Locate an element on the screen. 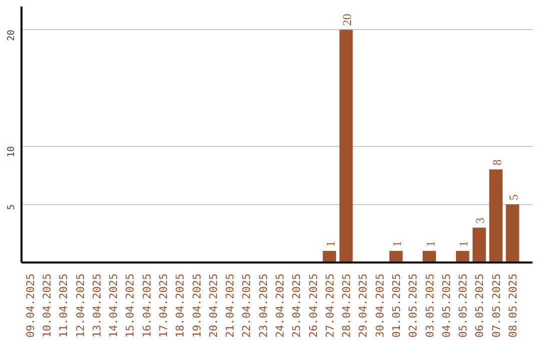  x-tick-label: 19.04.2025 is located at coordinates (197, 306).